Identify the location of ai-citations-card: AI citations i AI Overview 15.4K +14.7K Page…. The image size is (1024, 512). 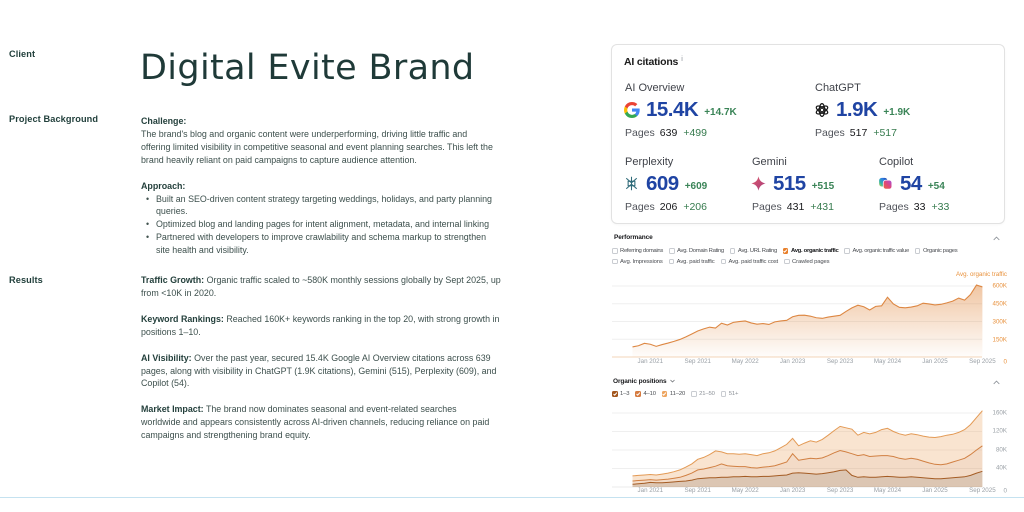
(808, 134).